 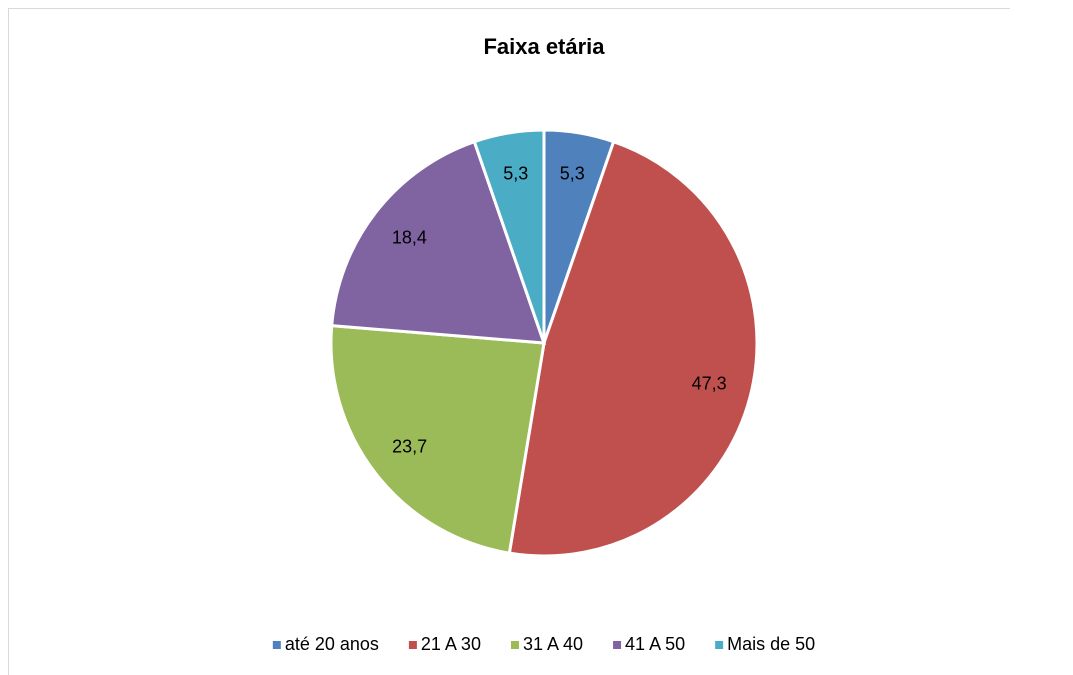 What do you see at coordinates (409, 237) in the screenshot?
I see `data-label: 18,4` at bounding box center [409, 237].